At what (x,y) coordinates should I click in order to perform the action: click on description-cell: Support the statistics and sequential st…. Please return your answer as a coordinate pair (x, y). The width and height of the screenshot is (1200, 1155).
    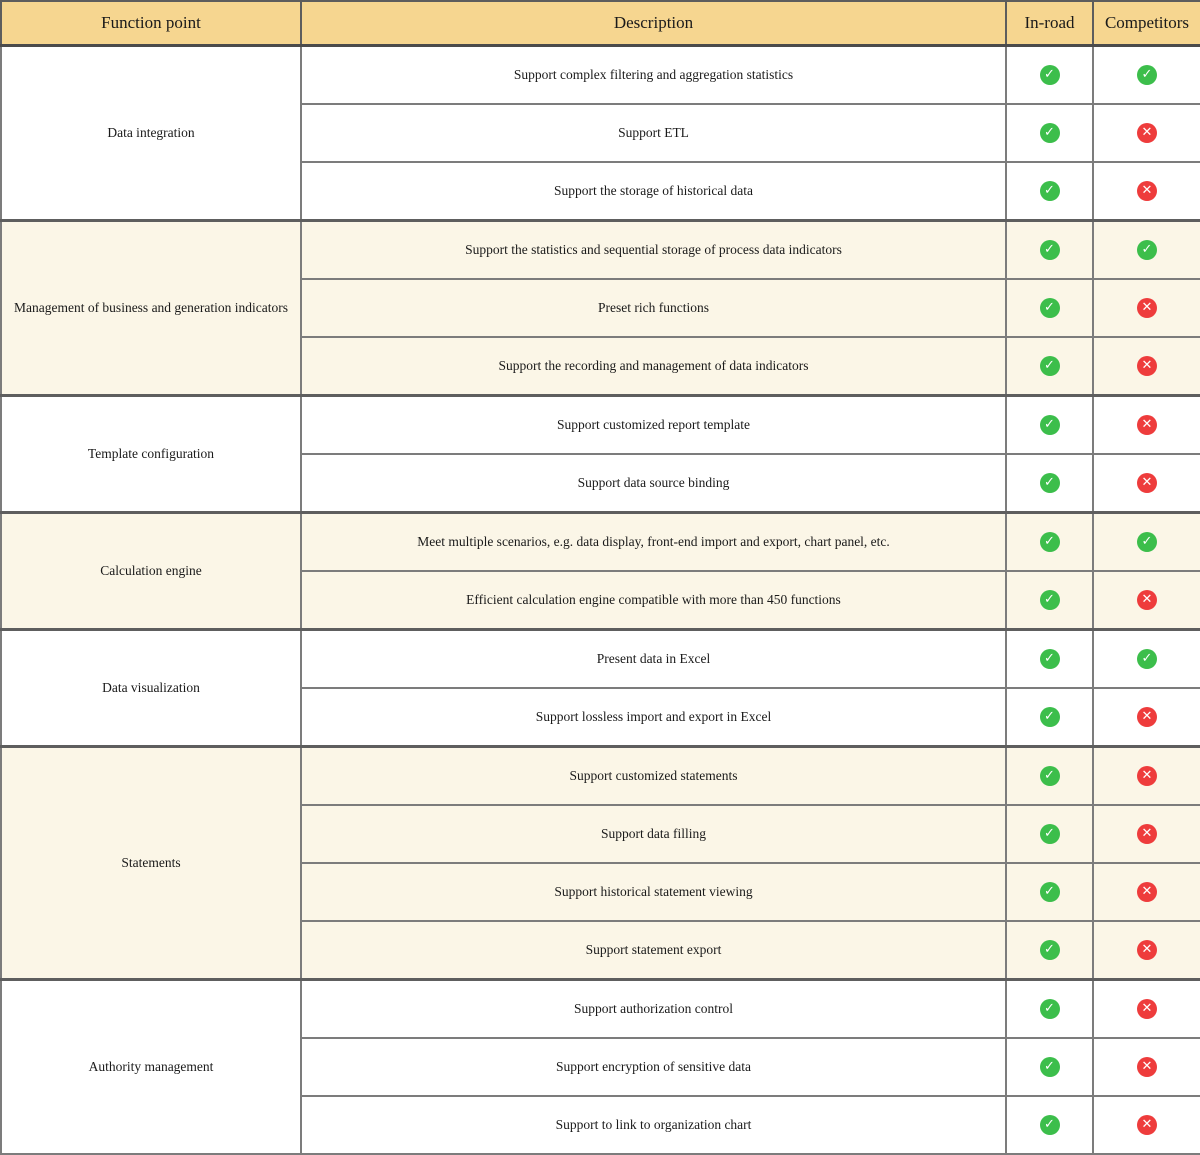
    Looking at the image, I should click on (653, 249).